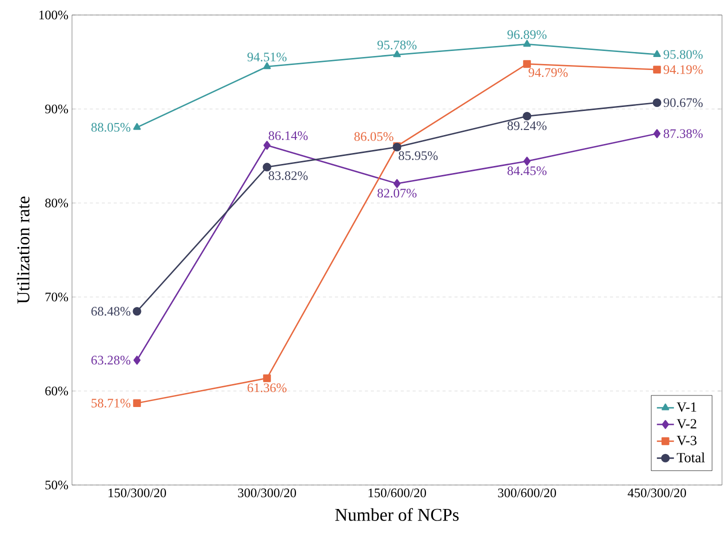  What do you see at coordinates (548, 72) in the screenshot?
I see `data-label: 94.79%` at bounding box center [548, 72].